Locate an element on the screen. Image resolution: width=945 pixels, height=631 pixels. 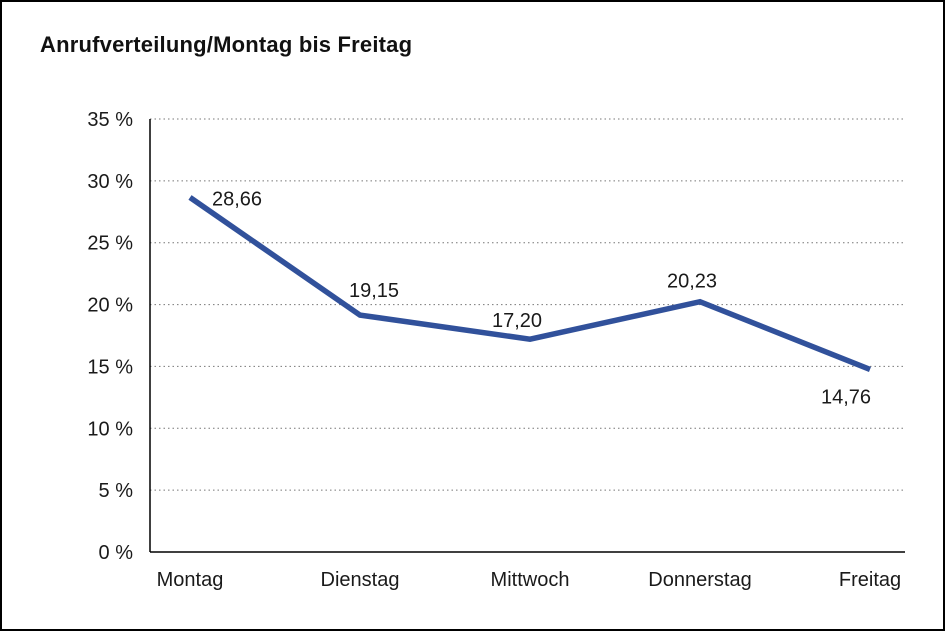
x-category-label: Donnerstag is located at coordinates (699, 580).